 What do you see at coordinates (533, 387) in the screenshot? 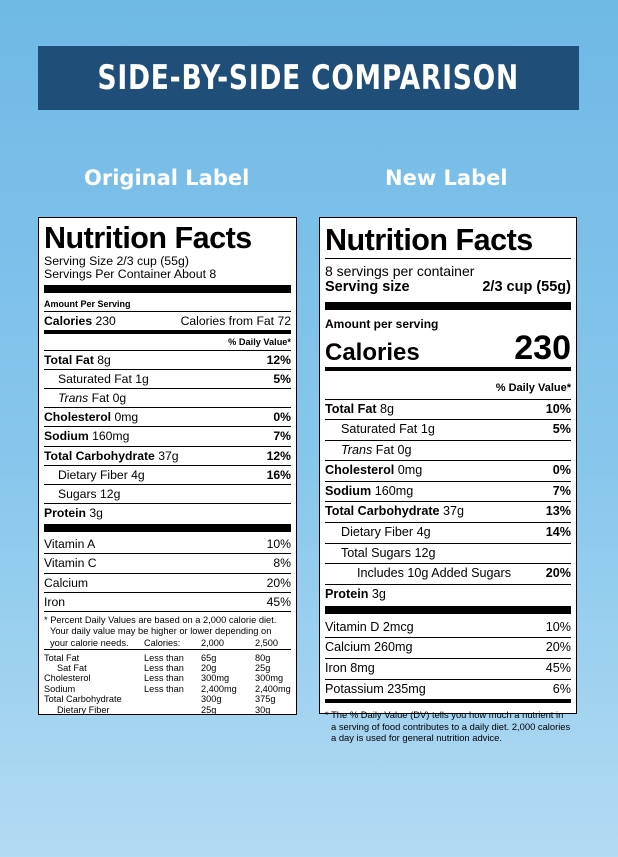
I see `daily-value-header: % Daily Value*` at bounding box center [533, 387].